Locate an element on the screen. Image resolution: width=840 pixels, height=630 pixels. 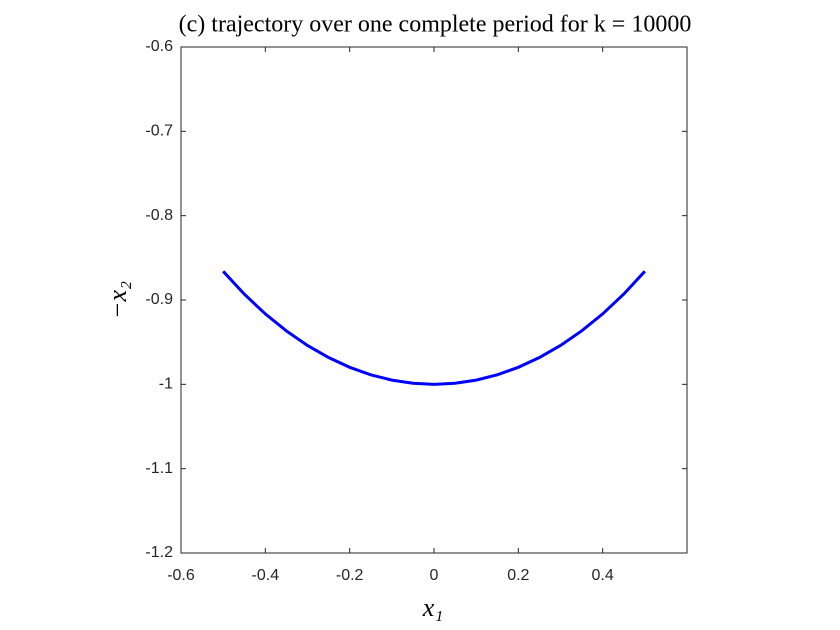
x-tick-label: 0.2 is located at coordinates (518, 575).